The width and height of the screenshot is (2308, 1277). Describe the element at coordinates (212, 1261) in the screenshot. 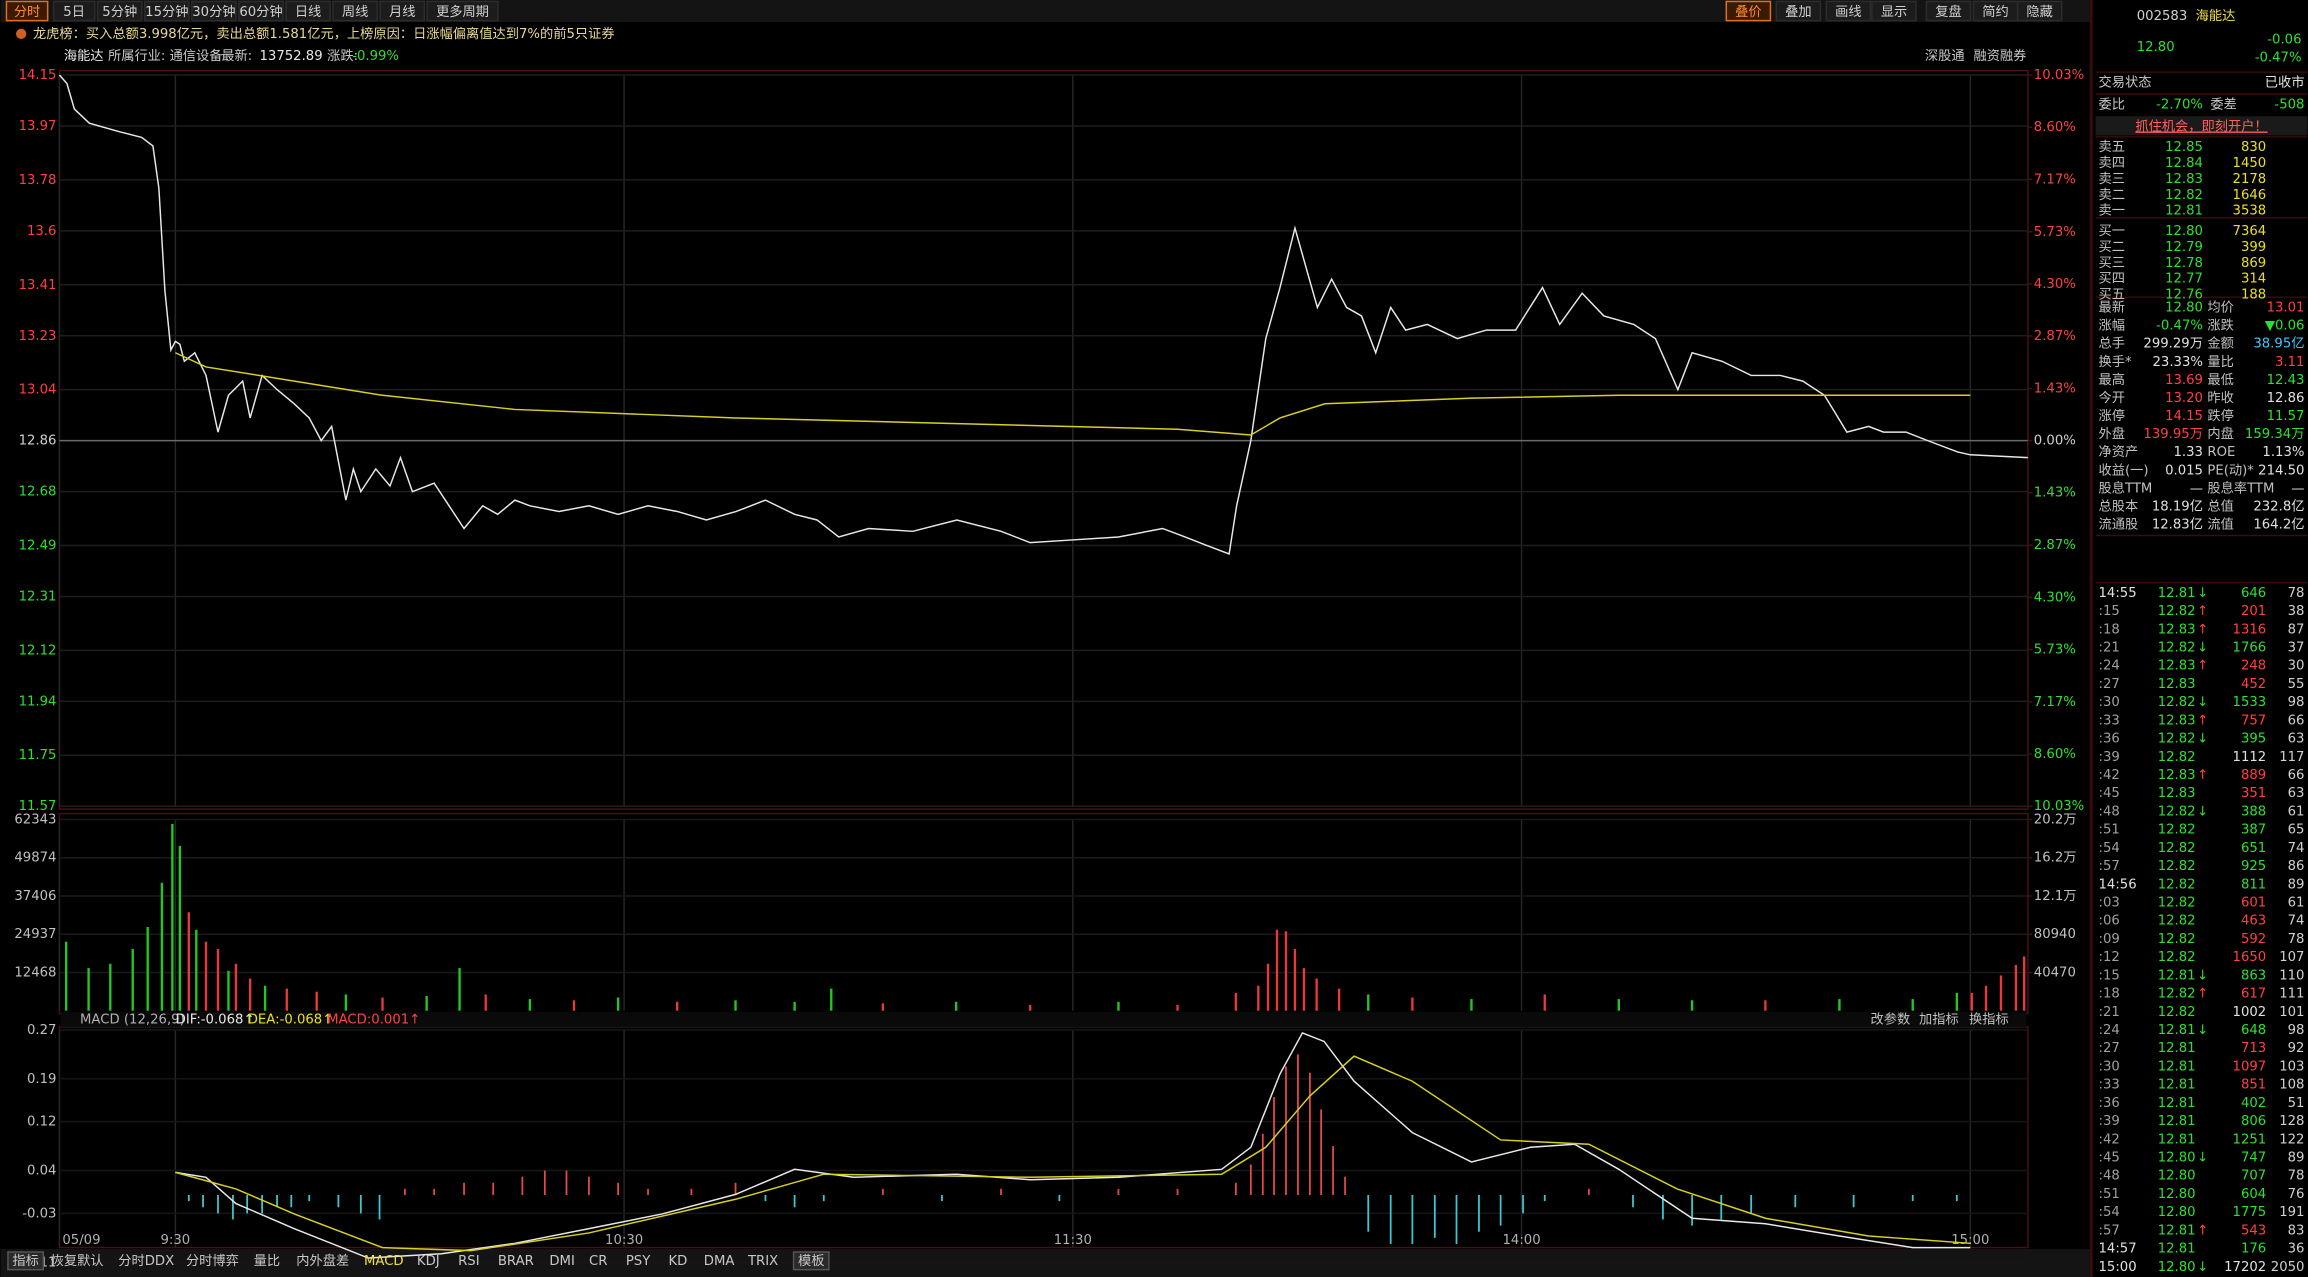

I see `indicator-tab: 分时博弈` at that location.